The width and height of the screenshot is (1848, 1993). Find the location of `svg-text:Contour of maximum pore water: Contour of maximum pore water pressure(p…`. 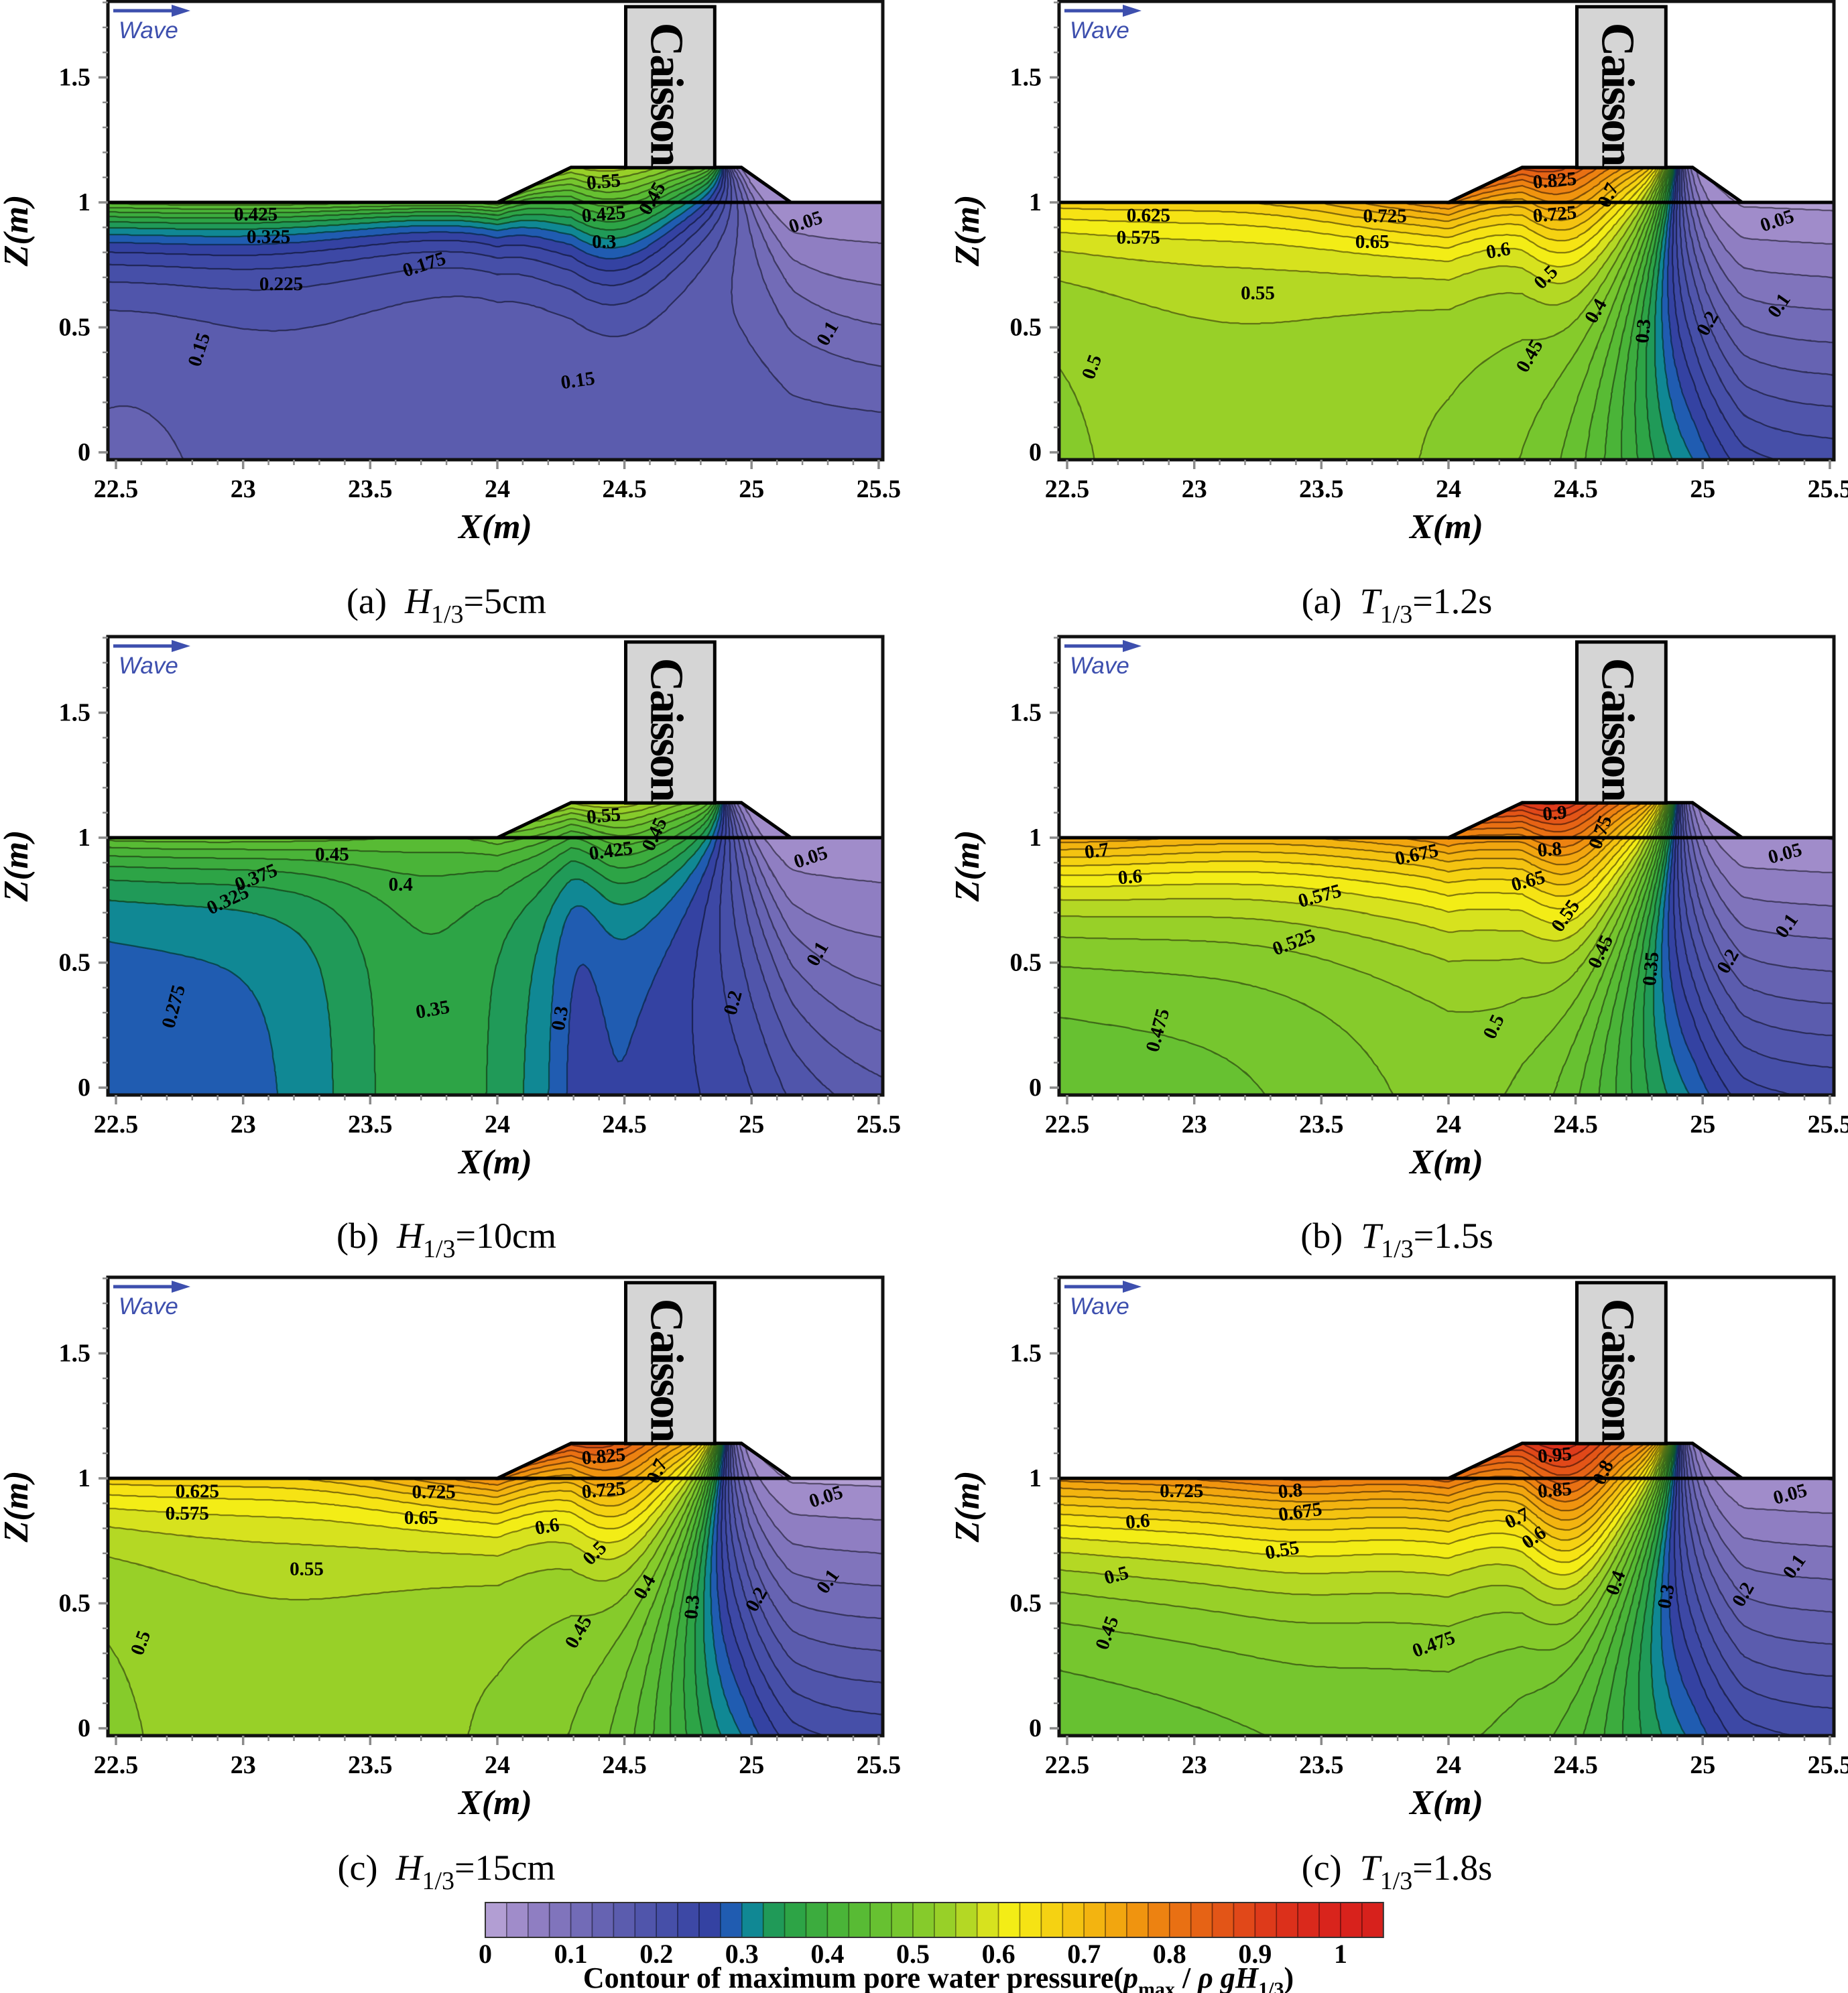

svg-text:Contour of maximum pore water: Contour of maximum pore water pressure(p… is located at coordinates (938, 1977).